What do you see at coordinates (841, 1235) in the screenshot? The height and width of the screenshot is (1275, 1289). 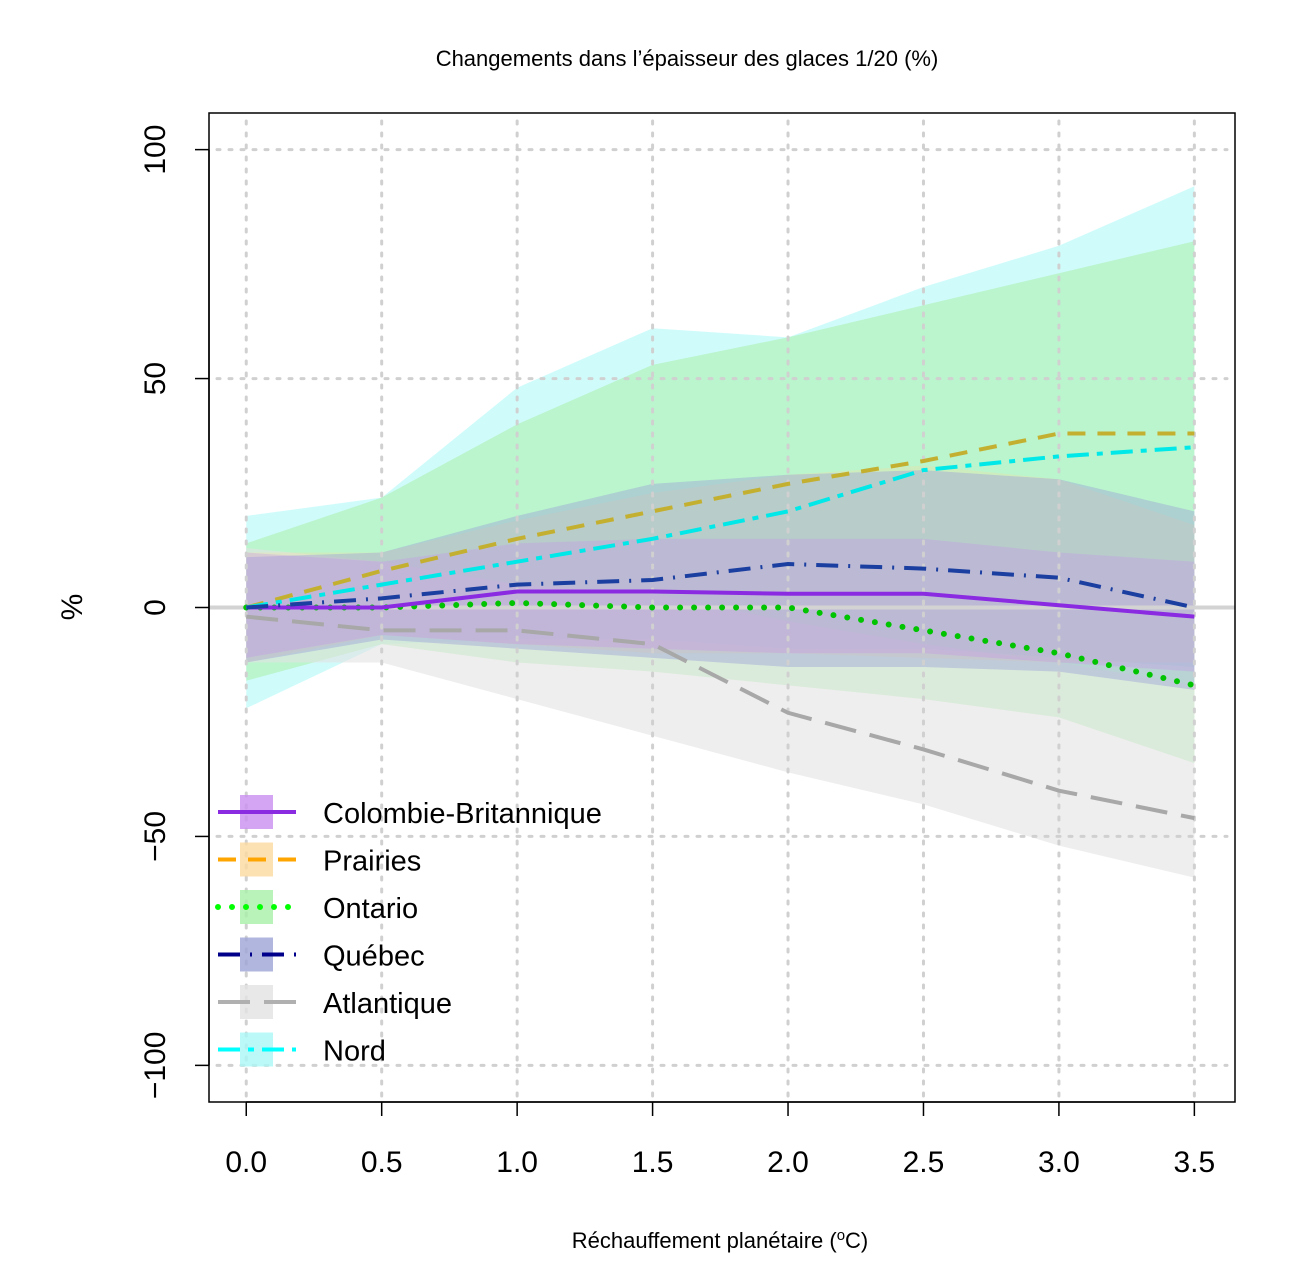 I see `x-axis-title-superscript: o` at bounding box center [841, 1235].